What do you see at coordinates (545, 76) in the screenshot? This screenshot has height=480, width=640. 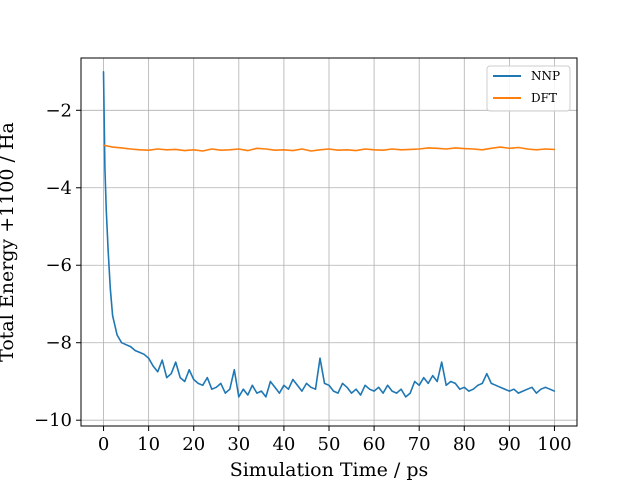 I see `legend-label-nnp: NNP` at bounding box center [545, 76].